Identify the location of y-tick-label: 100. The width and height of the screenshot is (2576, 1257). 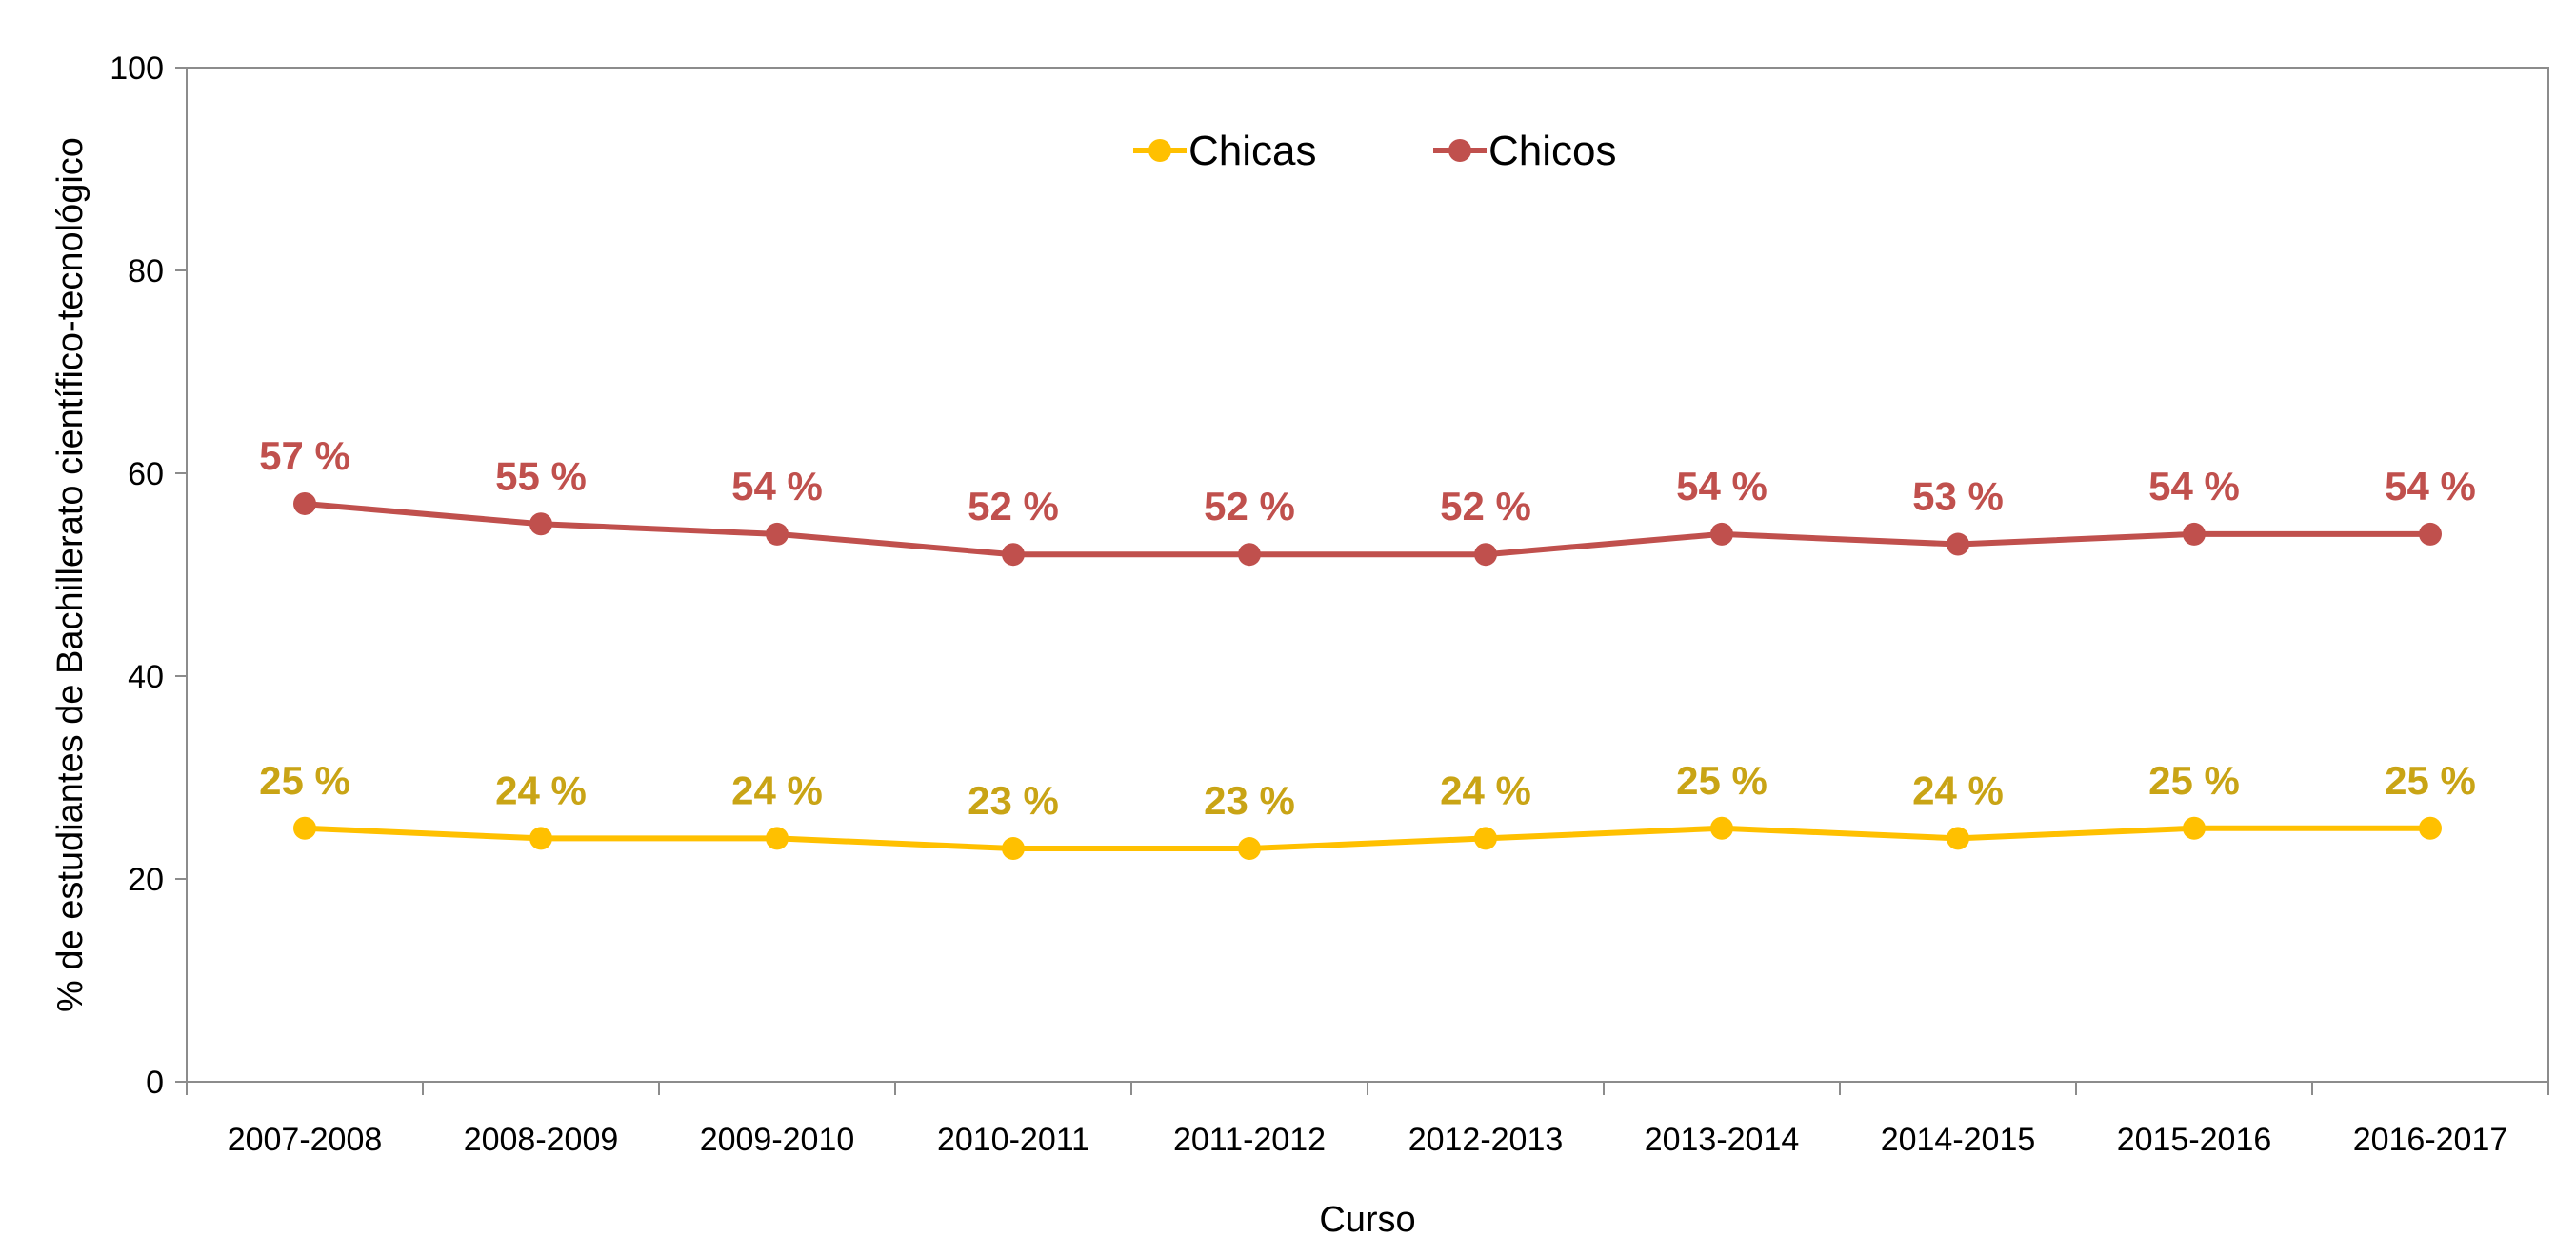
(137, 68).